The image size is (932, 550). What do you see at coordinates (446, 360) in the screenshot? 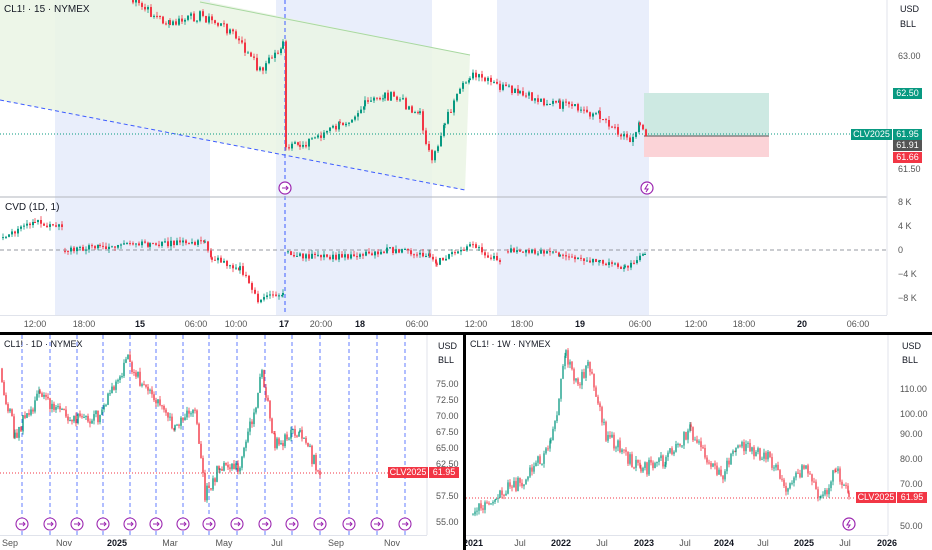
I see `daily-unit-label: BLL` at bounding box center [446, 360].